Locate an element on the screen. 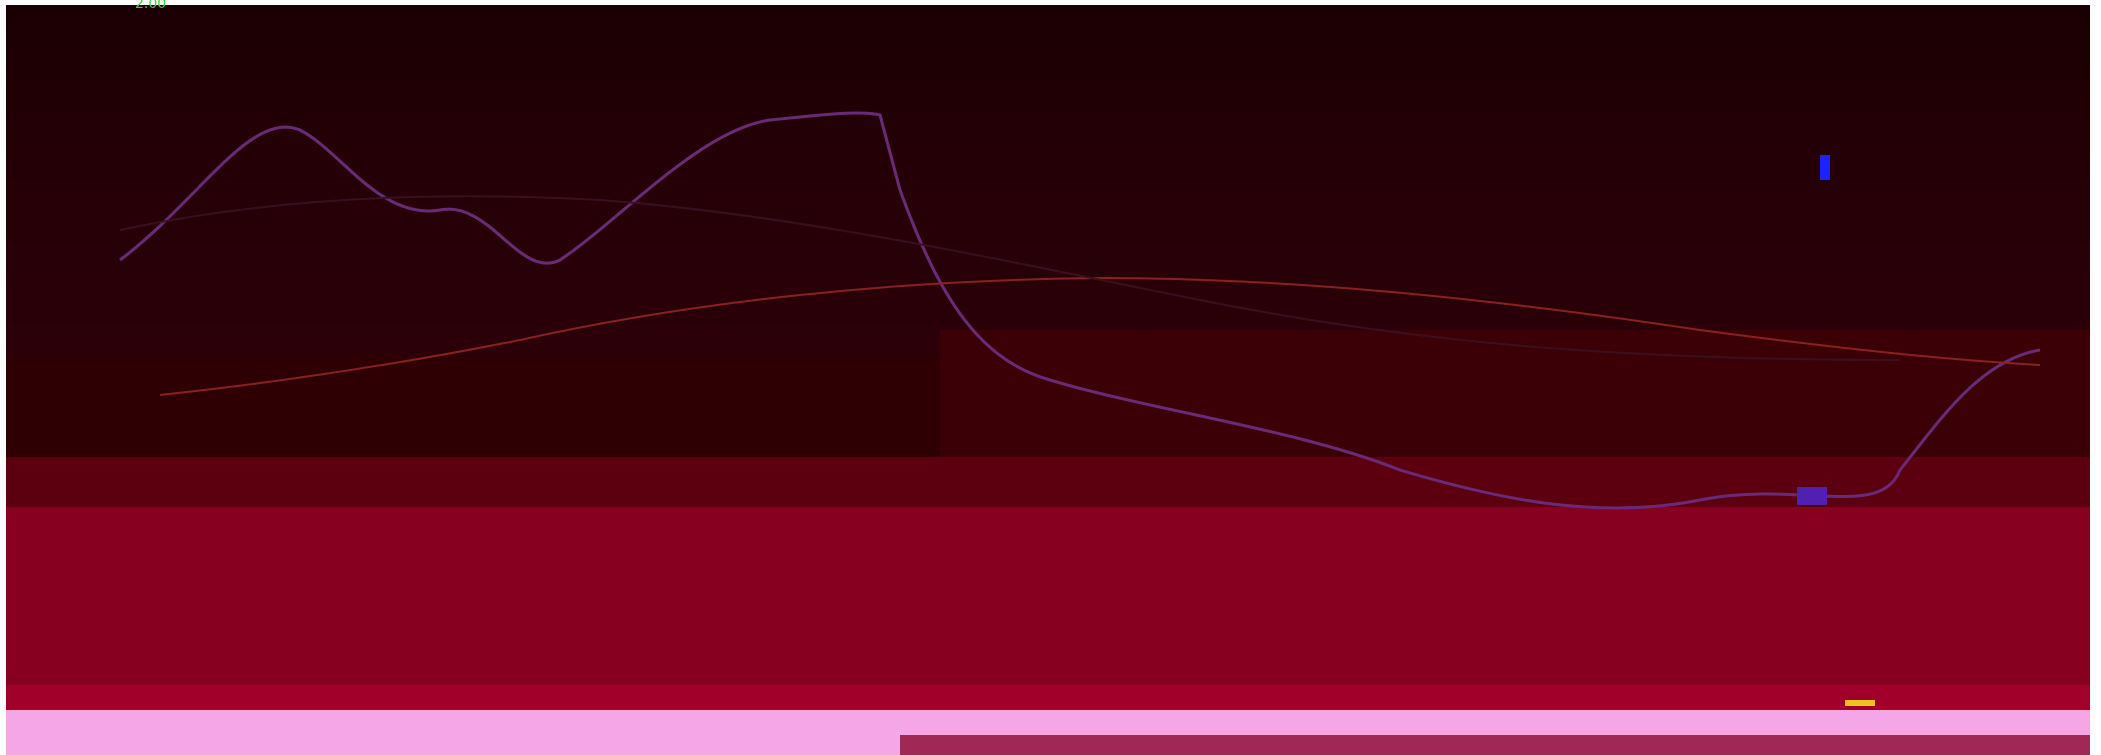 The height and width of the screenshot is (755, 2101). chart-band is located at coordinates (1048, 482).